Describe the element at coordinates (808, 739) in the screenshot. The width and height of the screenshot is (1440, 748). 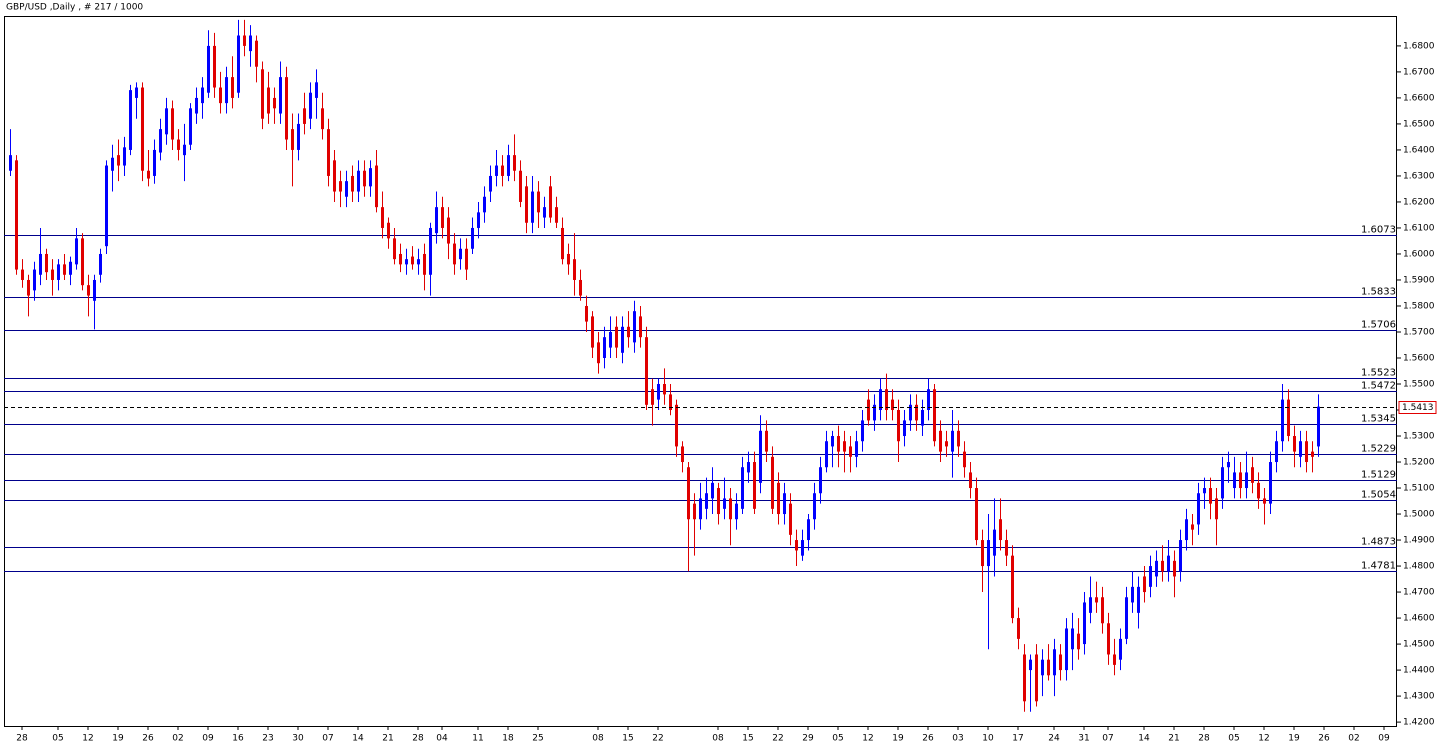
I see `x-tick-label: 29` at that location.